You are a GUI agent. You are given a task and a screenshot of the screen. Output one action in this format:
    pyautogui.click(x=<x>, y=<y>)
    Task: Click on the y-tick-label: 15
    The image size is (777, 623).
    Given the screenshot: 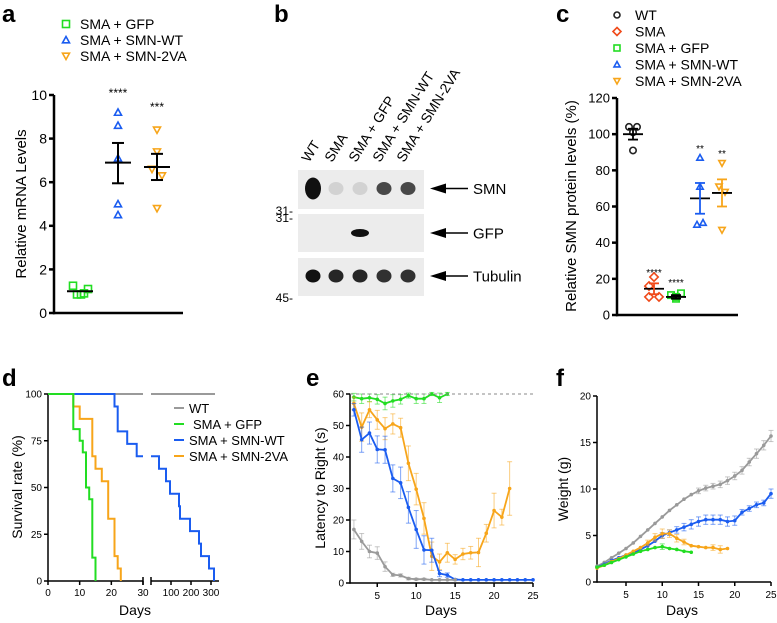 What is the action you would take?
    pyautogui.click(x=586, y=443)
    